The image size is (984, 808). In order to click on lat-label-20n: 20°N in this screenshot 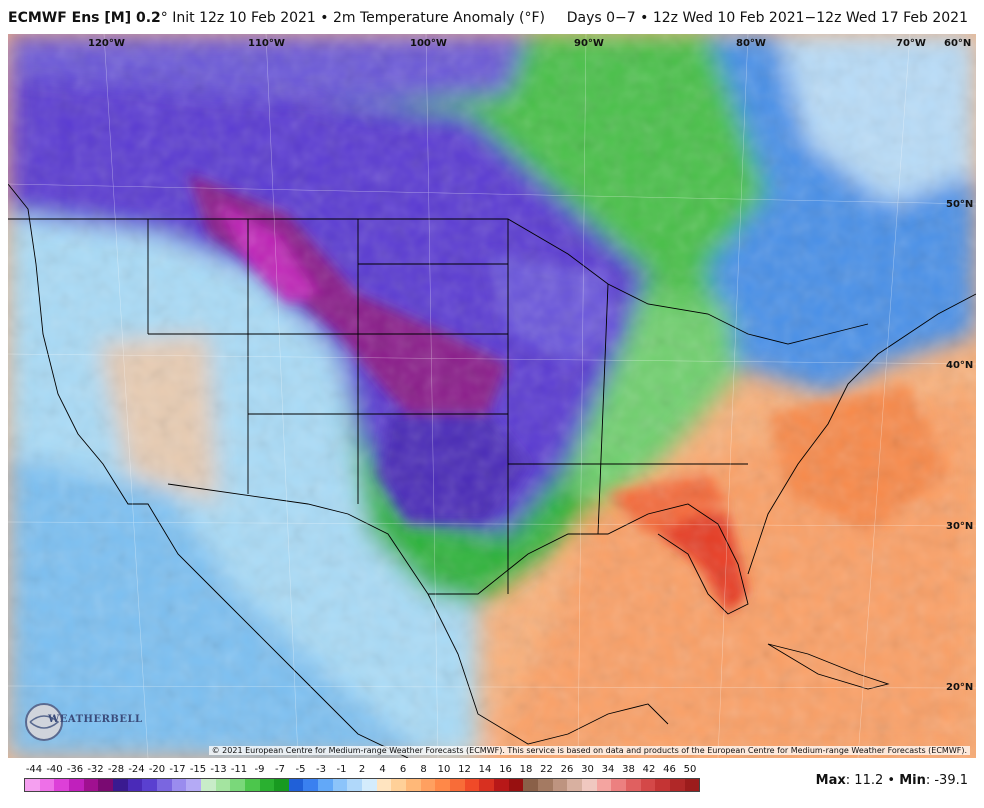, I will do `click(960, 687)`.